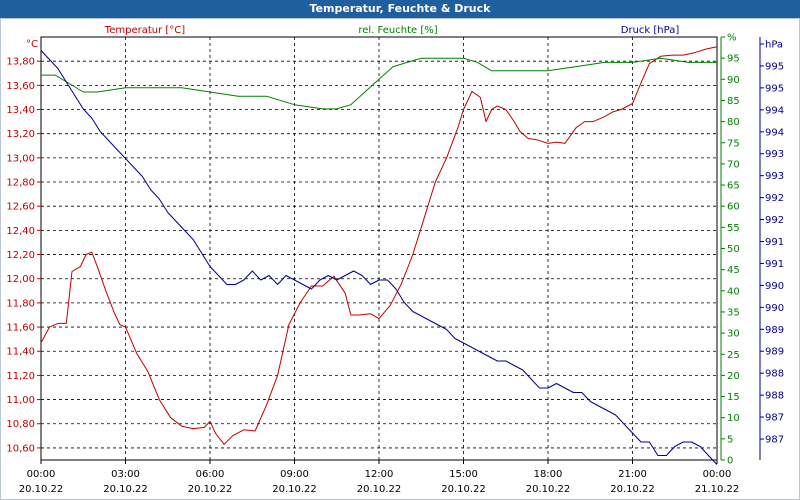 The height and width of the screenshot is (500, 800). Describe the element at coordinates (20, 255) in the screenshot. I see `temperature-tick-label: 12,20` at that location.